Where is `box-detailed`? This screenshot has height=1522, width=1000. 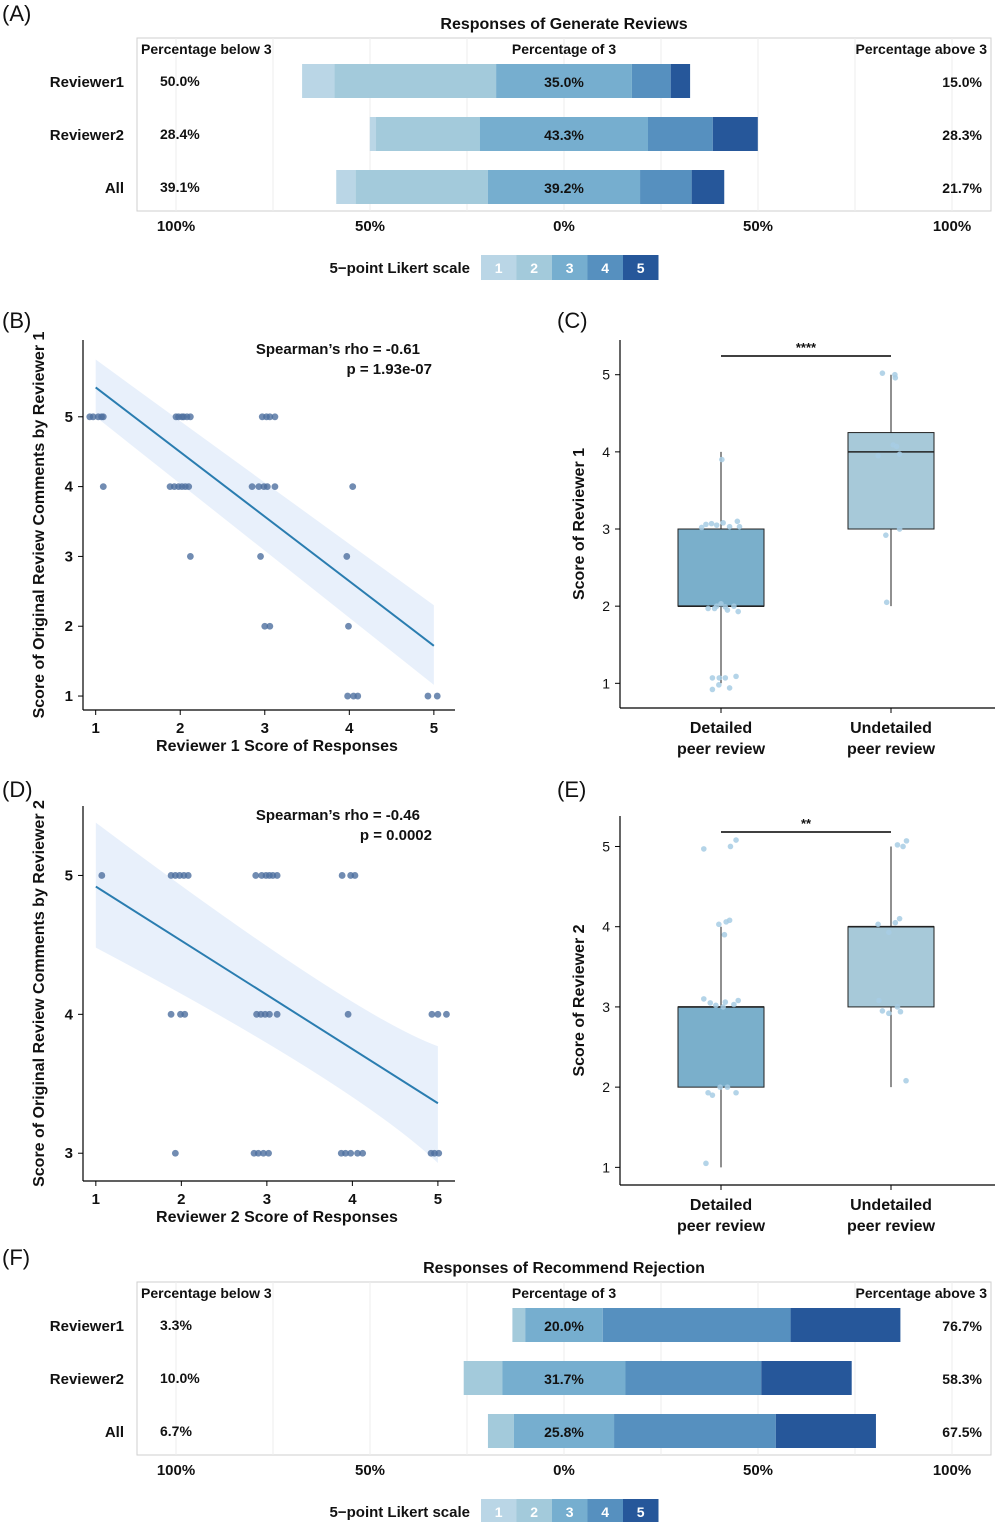 box-detailed is located at coordinates (721, 567).